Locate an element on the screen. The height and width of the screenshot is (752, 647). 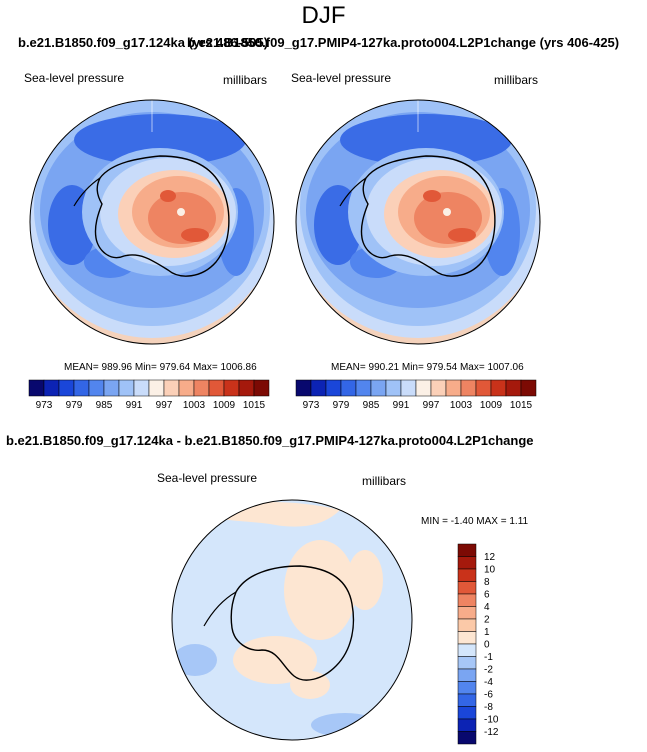
slp-map-left is located at coordinates (152, 222).